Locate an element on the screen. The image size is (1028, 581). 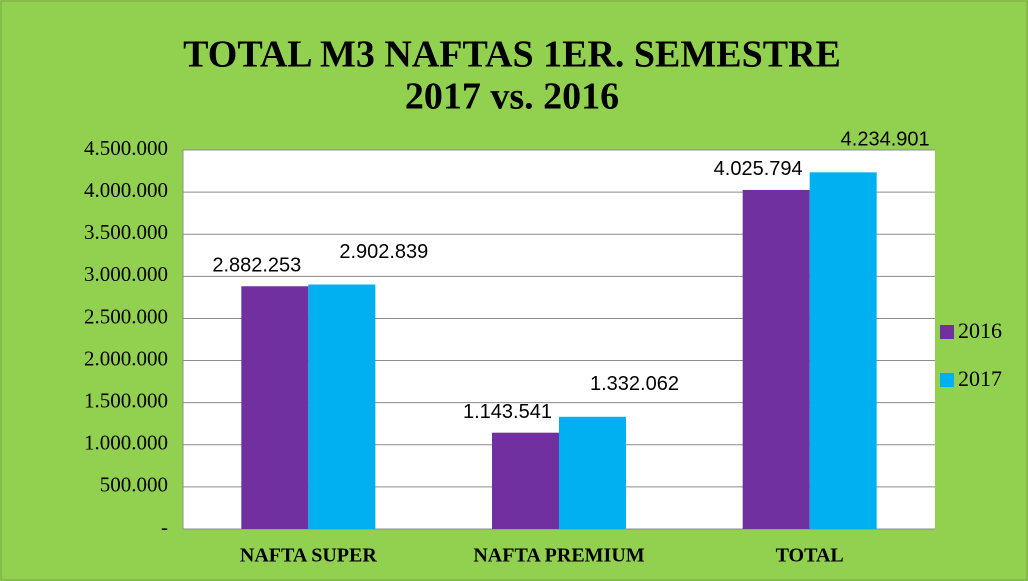
y-tick-label: 3.500.000 is located at coordinates (126, 232).